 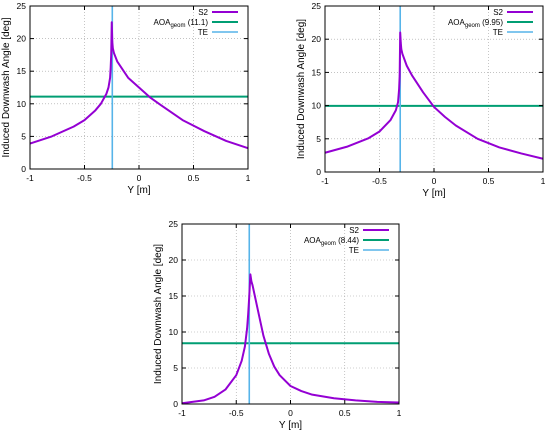 What do you see at coordinates (317, 106) in the screenshot?
I see `chart-2-ytick-label-2: 10` at bounding box center [317, 106].